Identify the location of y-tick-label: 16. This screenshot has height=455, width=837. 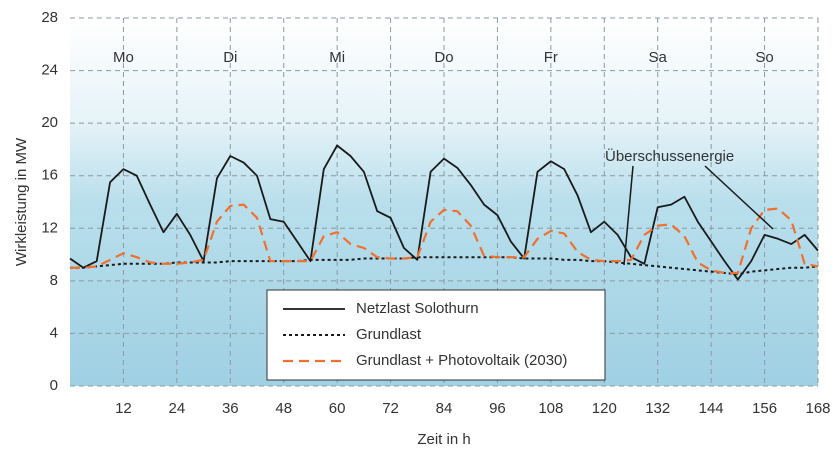
(49, 175).